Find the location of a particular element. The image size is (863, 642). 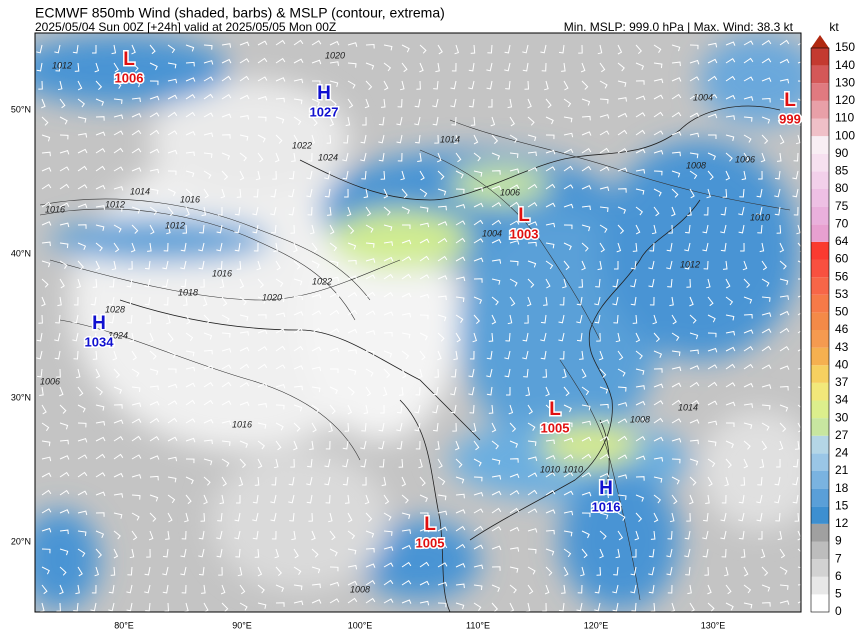

contour-label: 1022 is located at coordinates (322, 281).